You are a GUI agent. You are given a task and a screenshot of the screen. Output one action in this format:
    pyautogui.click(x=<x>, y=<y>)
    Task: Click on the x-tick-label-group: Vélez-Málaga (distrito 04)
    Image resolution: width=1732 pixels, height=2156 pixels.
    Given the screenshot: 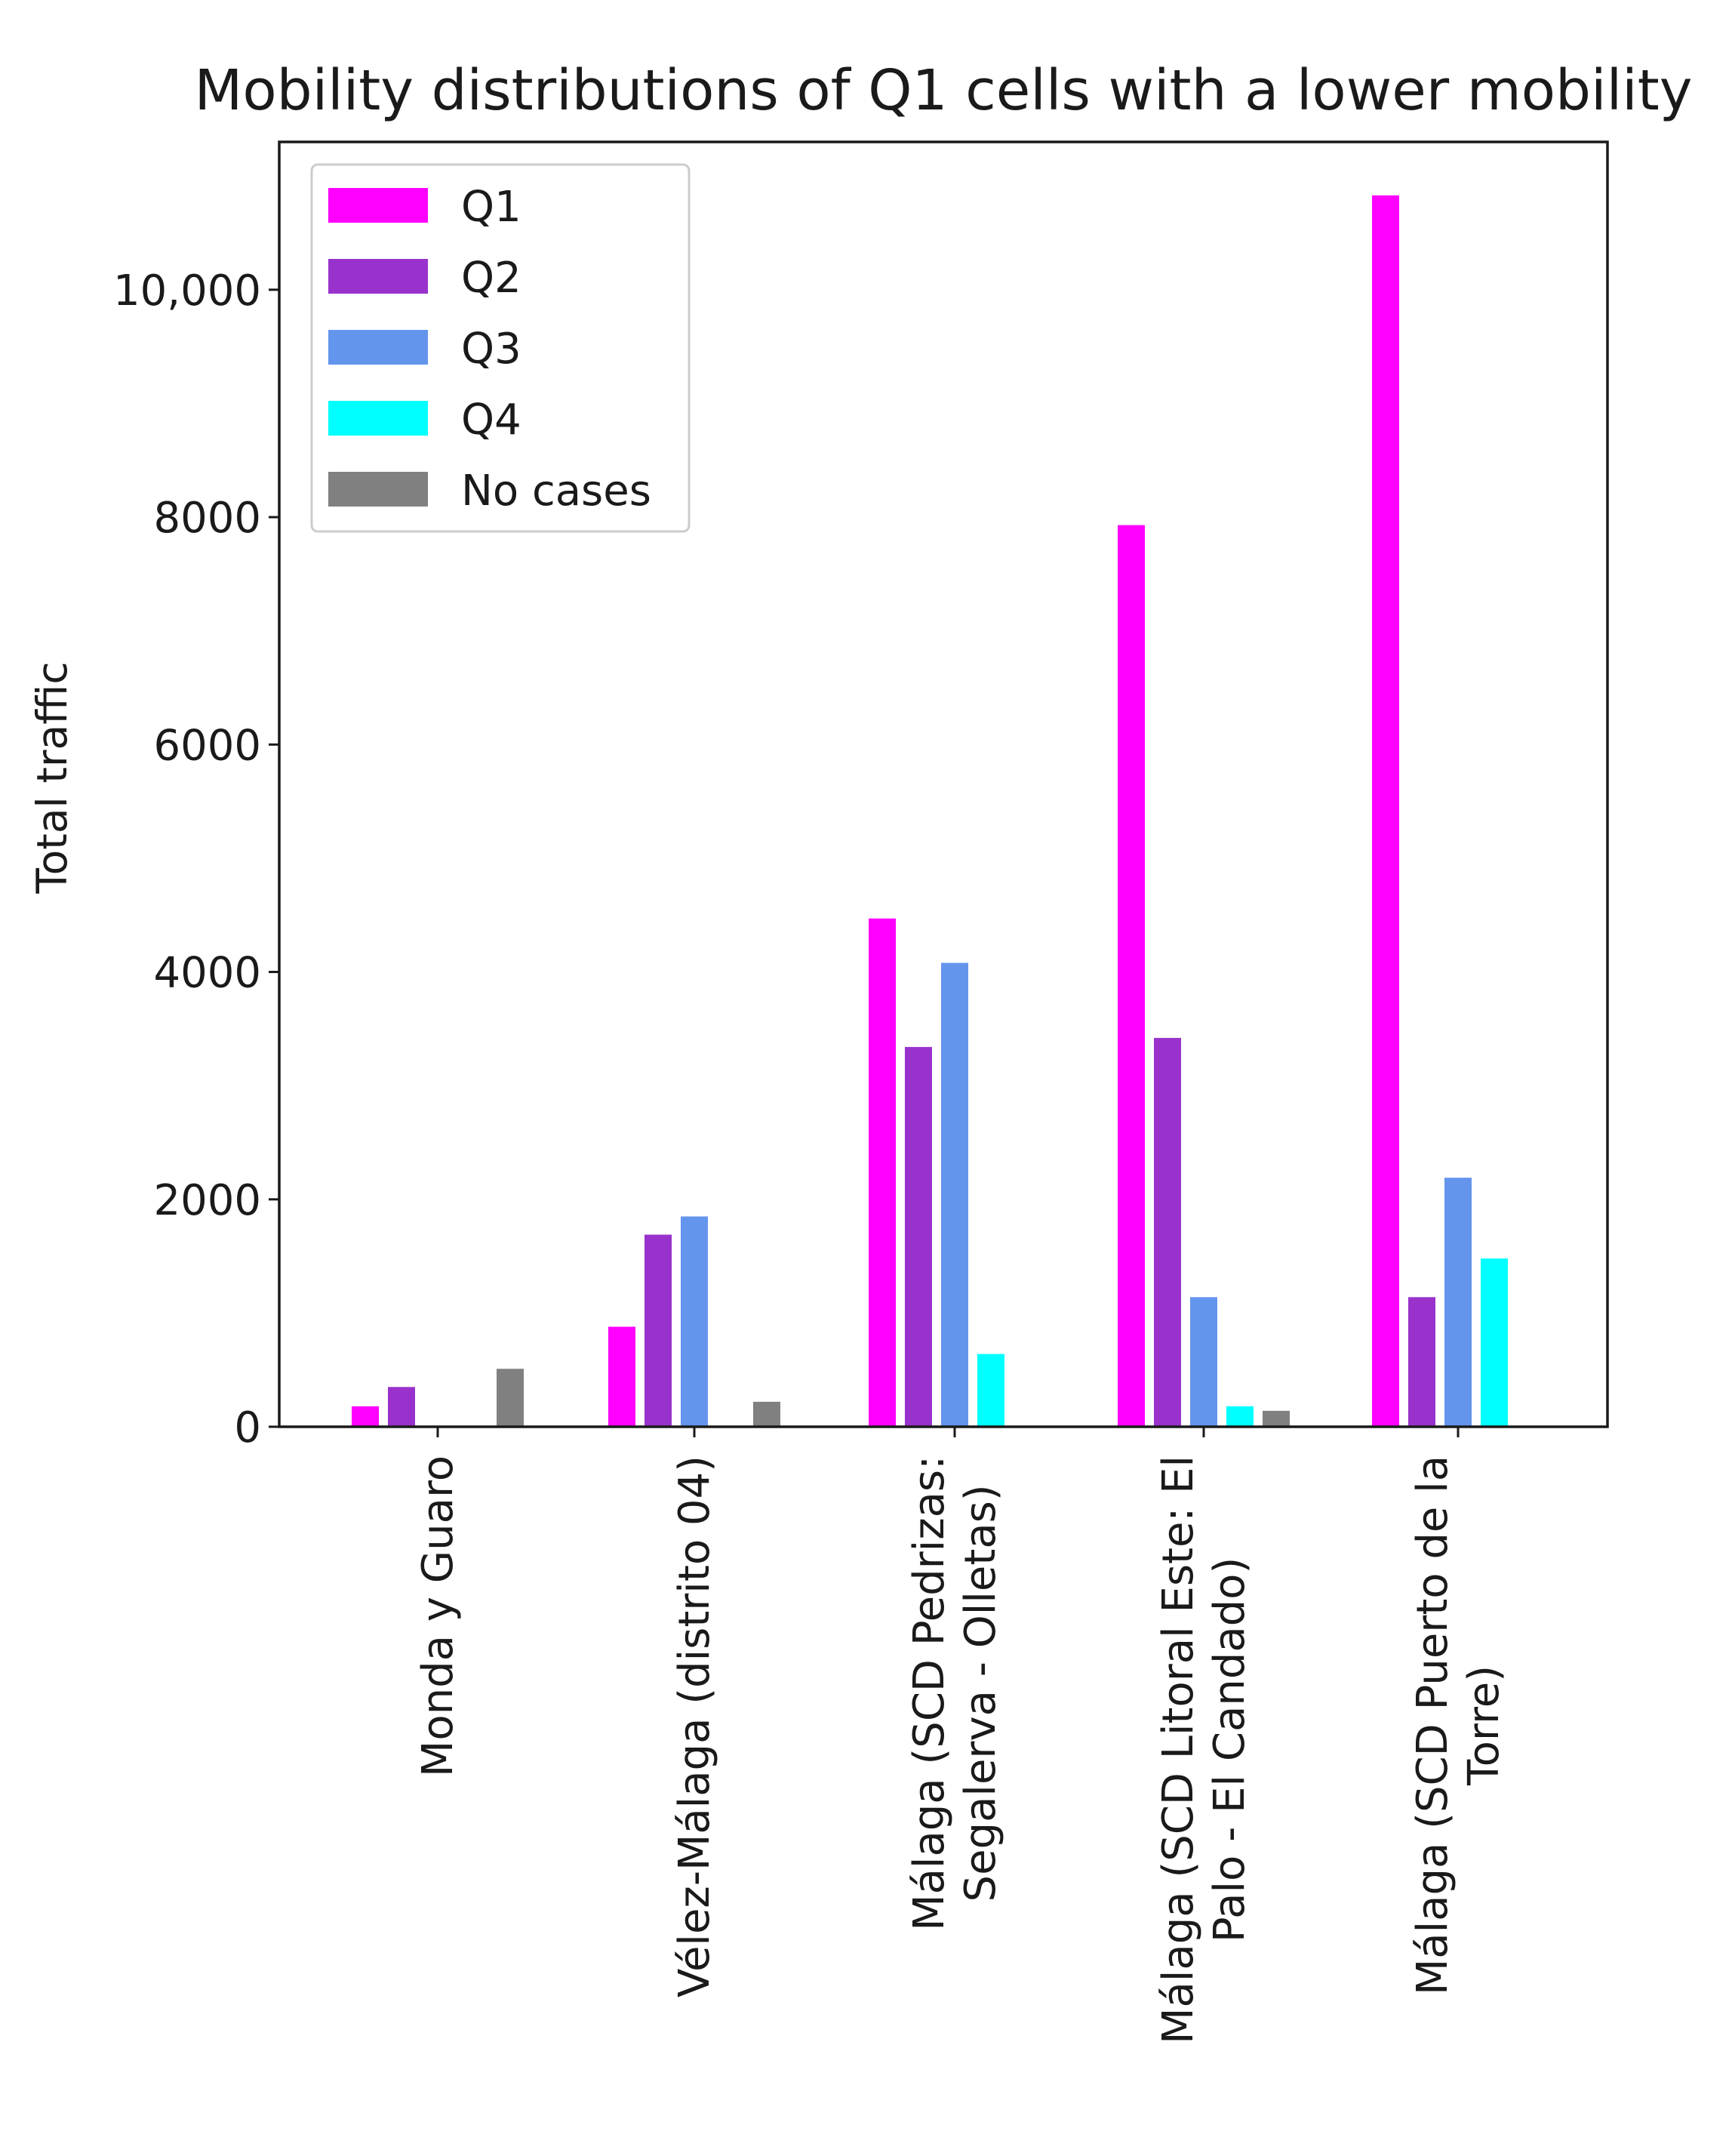 What is the action you would take?
    pyautogui.click(x=694, y=1726)
    